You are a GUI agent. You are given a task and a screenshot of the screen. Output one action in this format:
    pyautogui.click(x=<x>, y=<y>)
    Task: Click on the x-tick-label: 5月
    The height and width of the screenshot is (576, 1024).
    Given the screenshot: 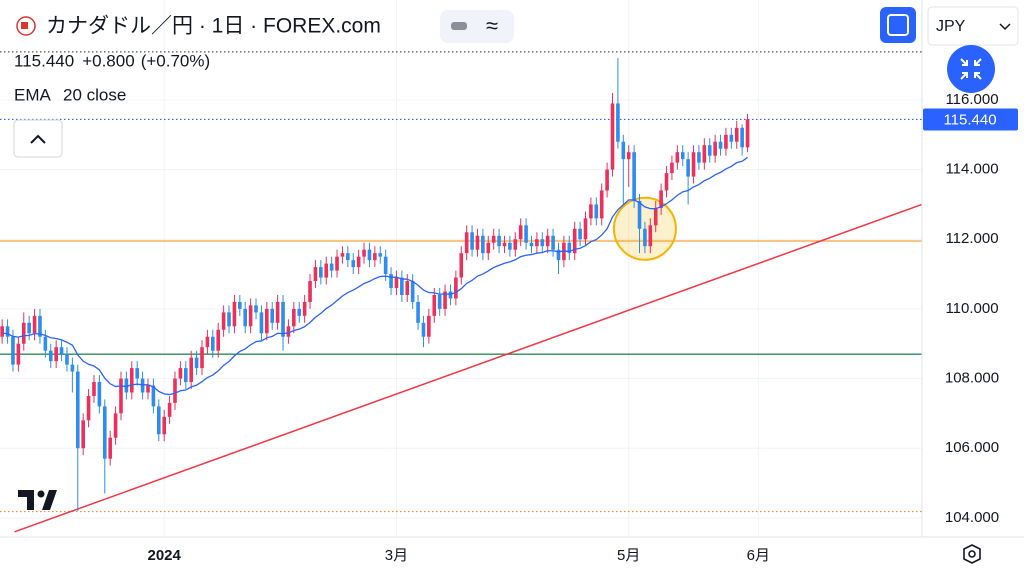 What is the action you would take?
    pyautogui.click(x=628, y=555)
    